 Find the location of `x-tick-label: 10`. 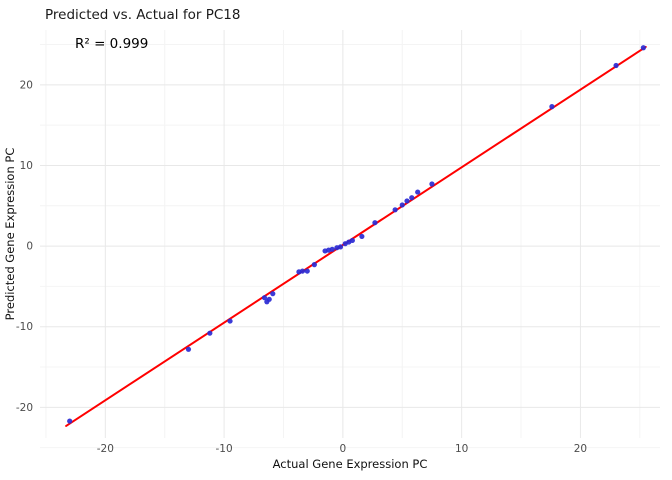

x-tick-label: 10 is located at coordinates (461, 449).